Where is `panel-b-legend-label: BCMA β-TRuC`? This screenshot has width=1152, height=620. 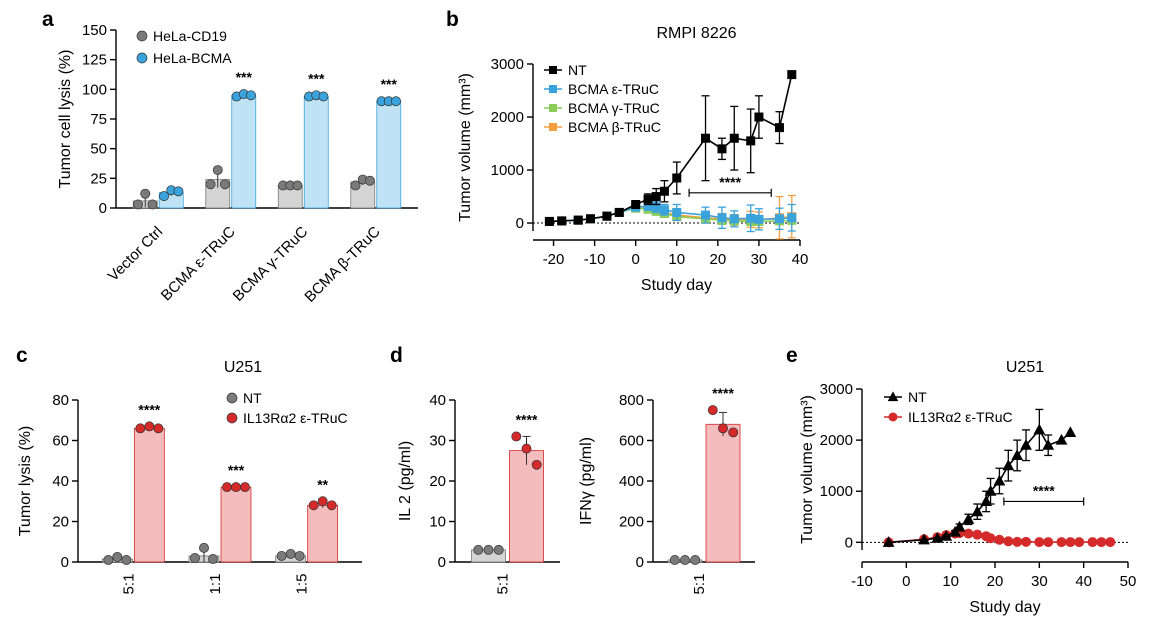
panel-b-legend-label: BCMA β-TRuC is located at coordinates (614, 127).